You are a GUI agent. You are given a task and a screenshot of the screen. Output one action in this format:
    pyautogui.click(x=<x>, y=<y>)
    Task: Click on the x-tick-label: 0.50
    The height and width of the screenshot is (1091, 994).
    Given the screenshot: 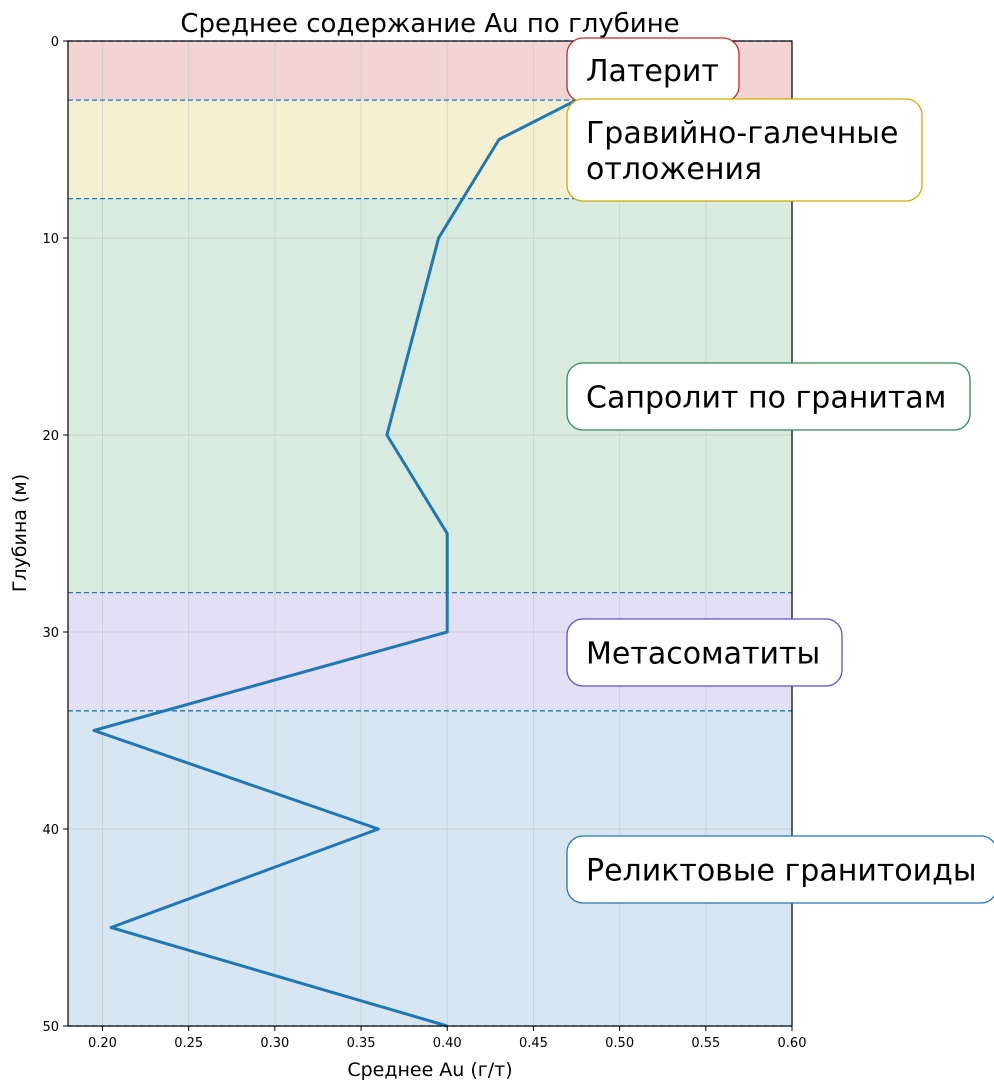 What is the action you would take?
    pyautogui.click(x=619, y=1043)
    